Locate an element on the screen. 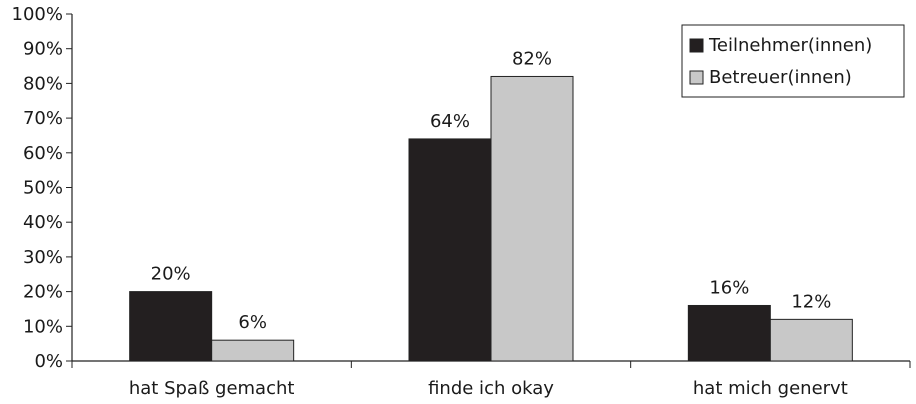  x-category-label: finde ich okay is located at coordinates (491, 388).